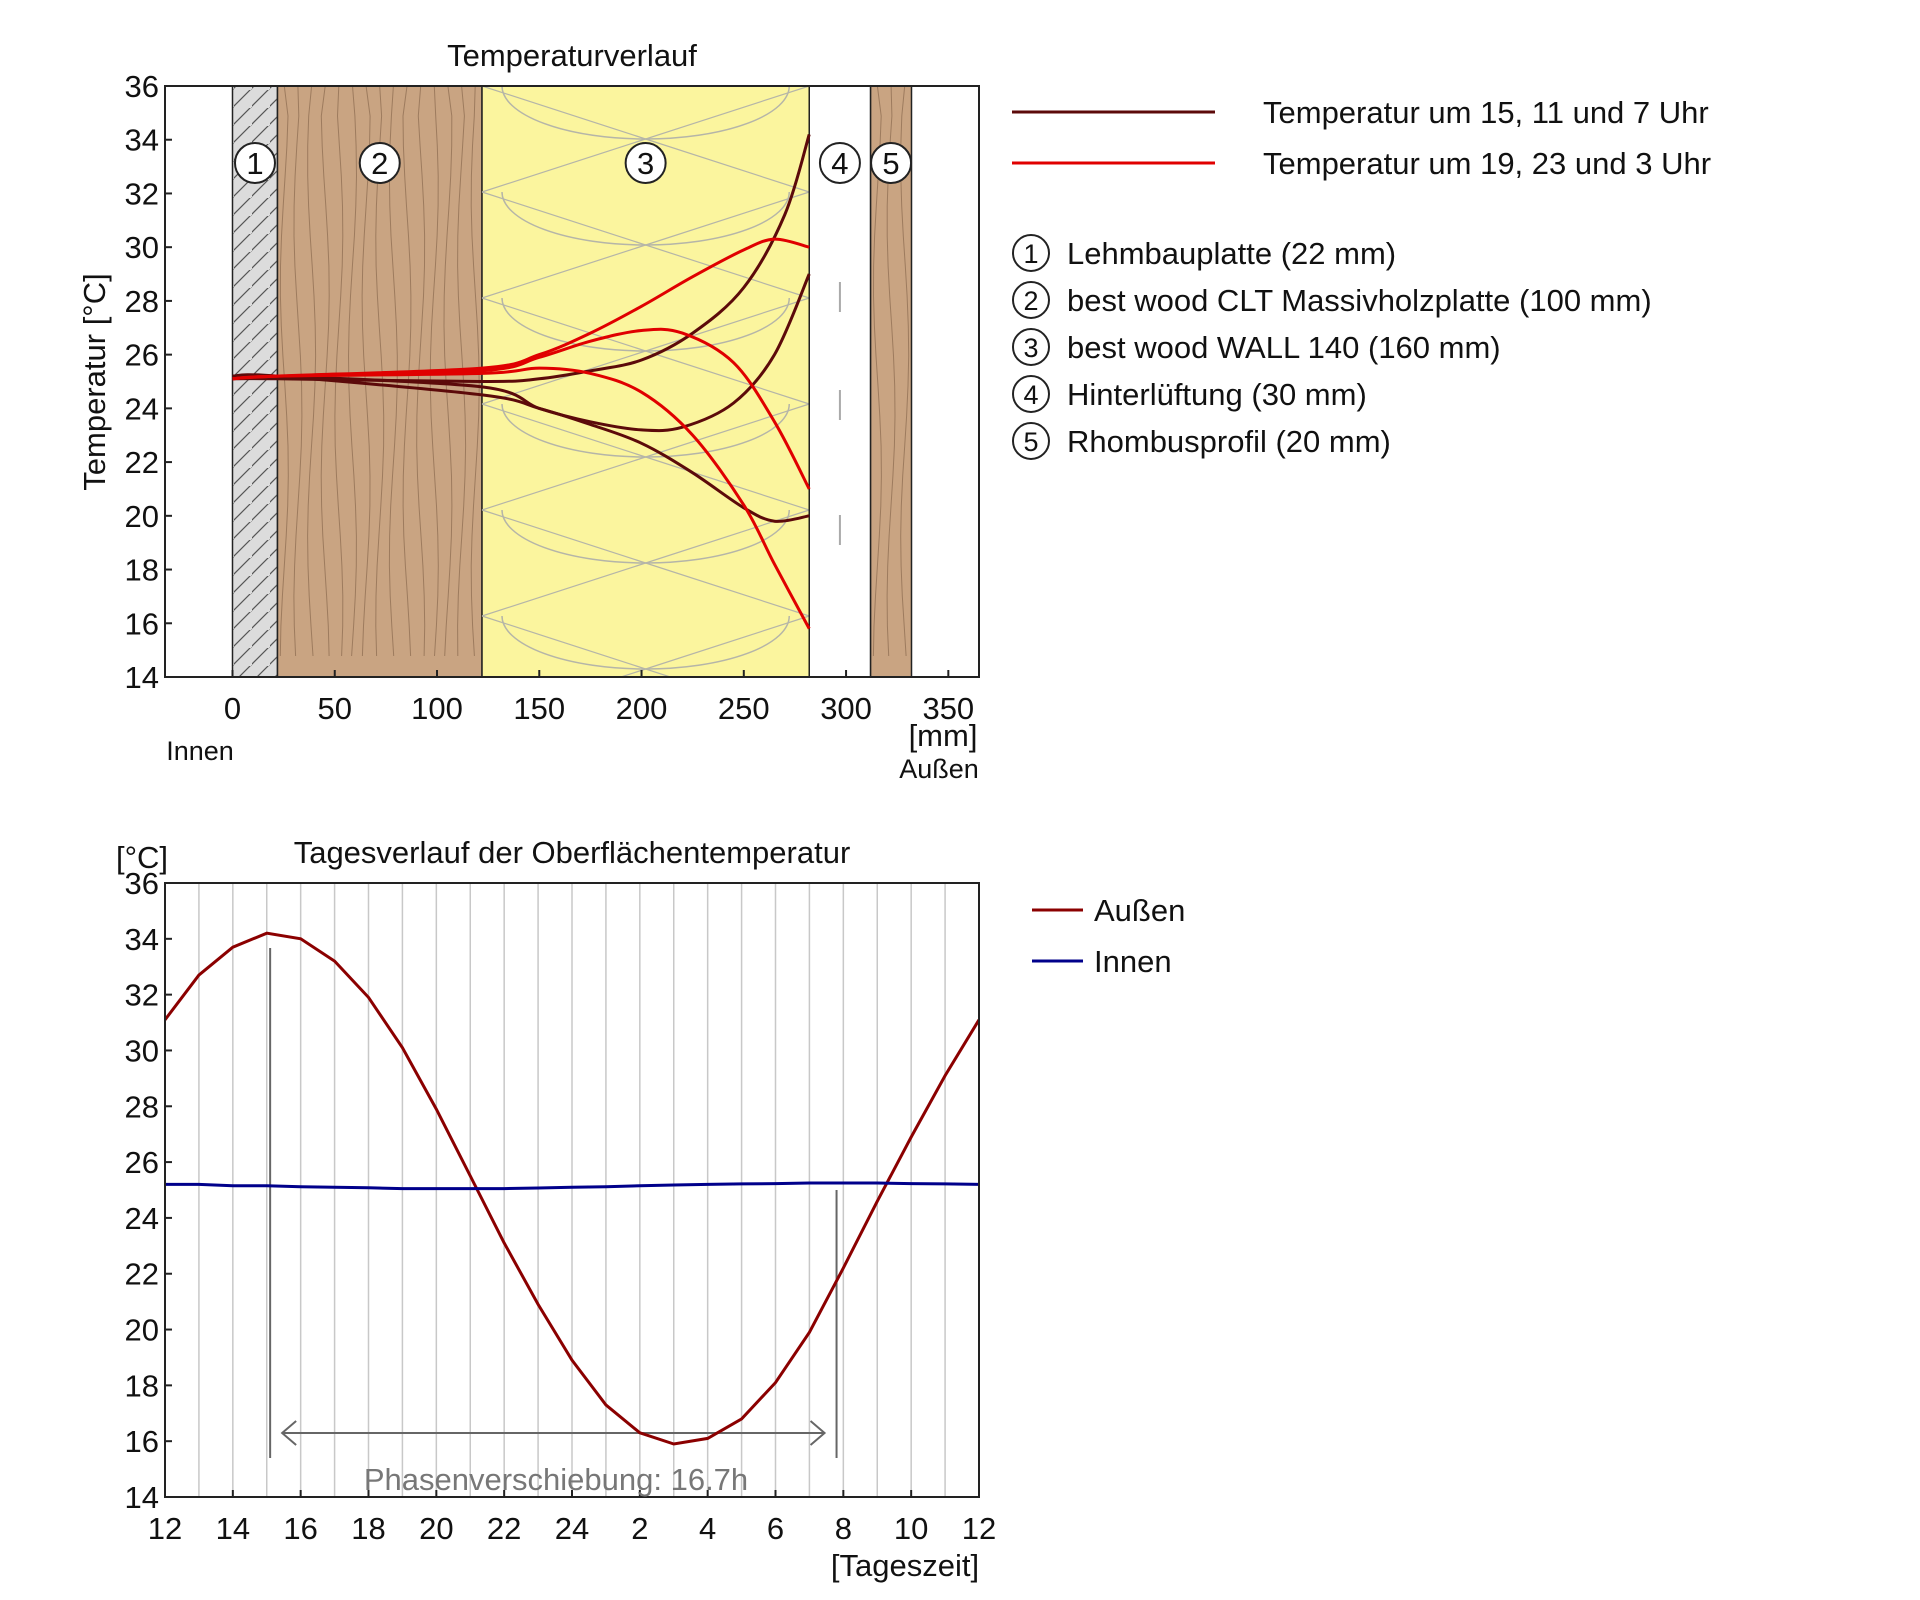 The image size is (1920, 1600). Describe the element at coordinates (142, 1385) in the screenshot. I see `y-tick-label: 18` at that location.